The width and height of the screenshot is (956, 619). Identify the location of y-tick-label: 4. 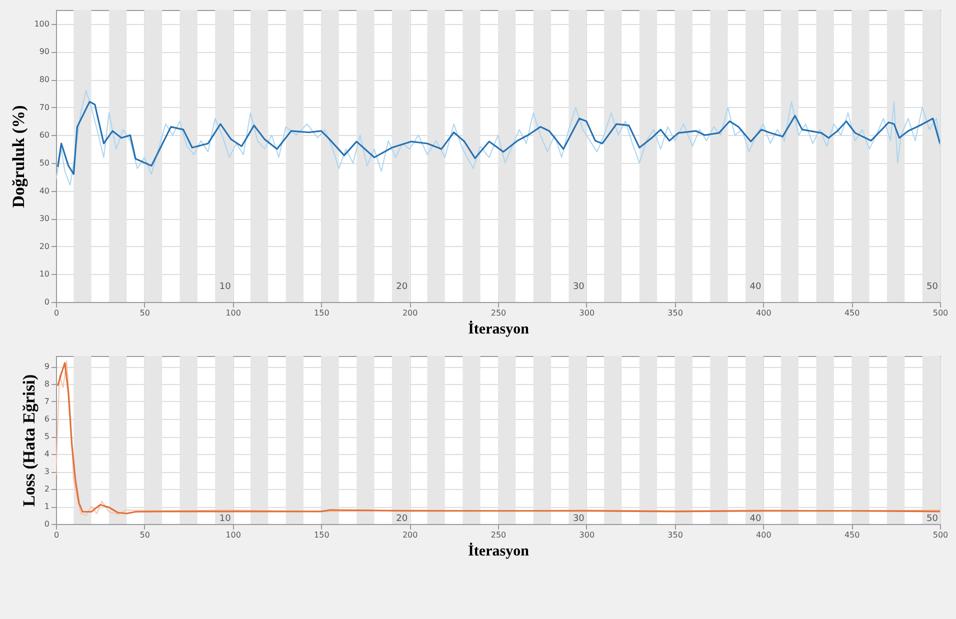
(47, 454).